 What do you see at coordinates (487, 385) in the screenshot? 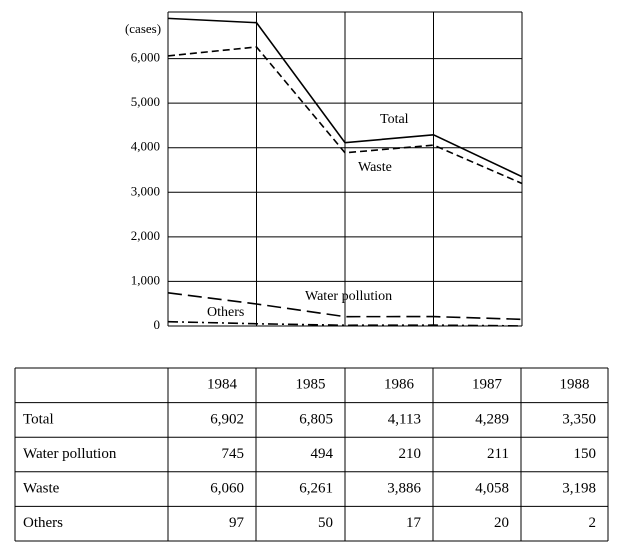
I see `table-header: 1987` at bounding box center [487, 385].